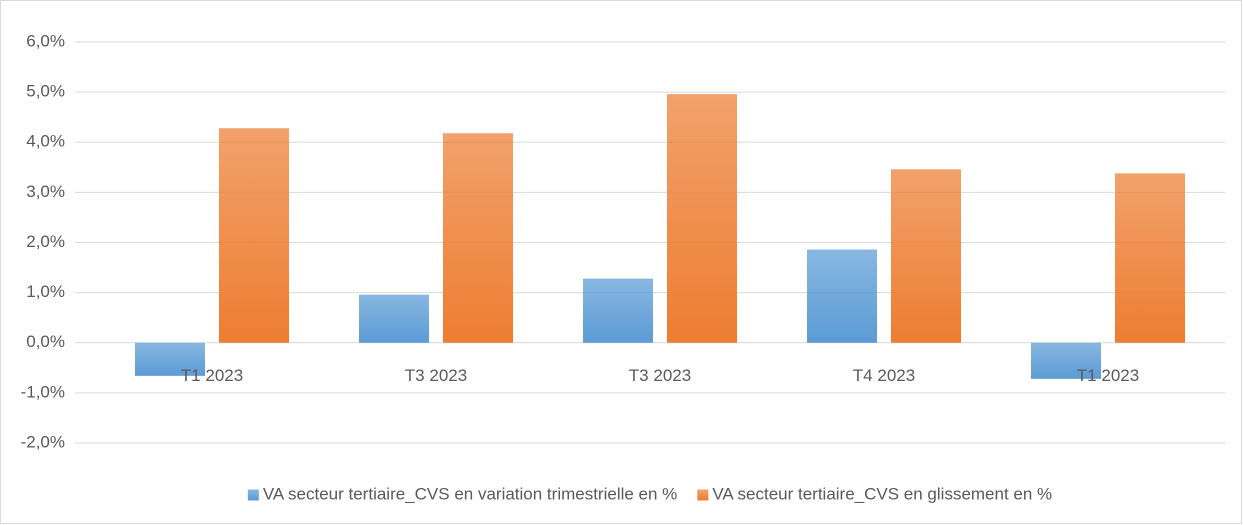  Describe the element at coordinates (45, 191) in the screenshot. I see `y-tick-label: 3,0%` at that location.